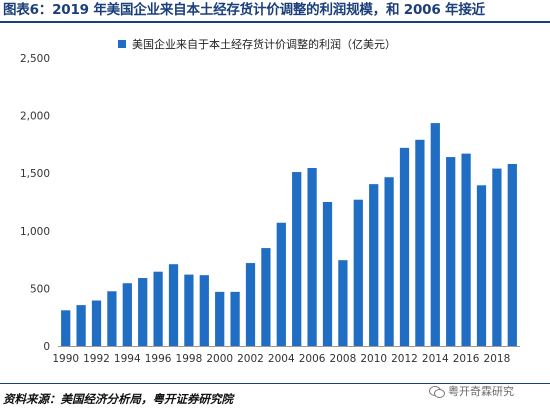 This screenshot has height=413, width=550. I want to click on bar-2014, so click(435, 234).